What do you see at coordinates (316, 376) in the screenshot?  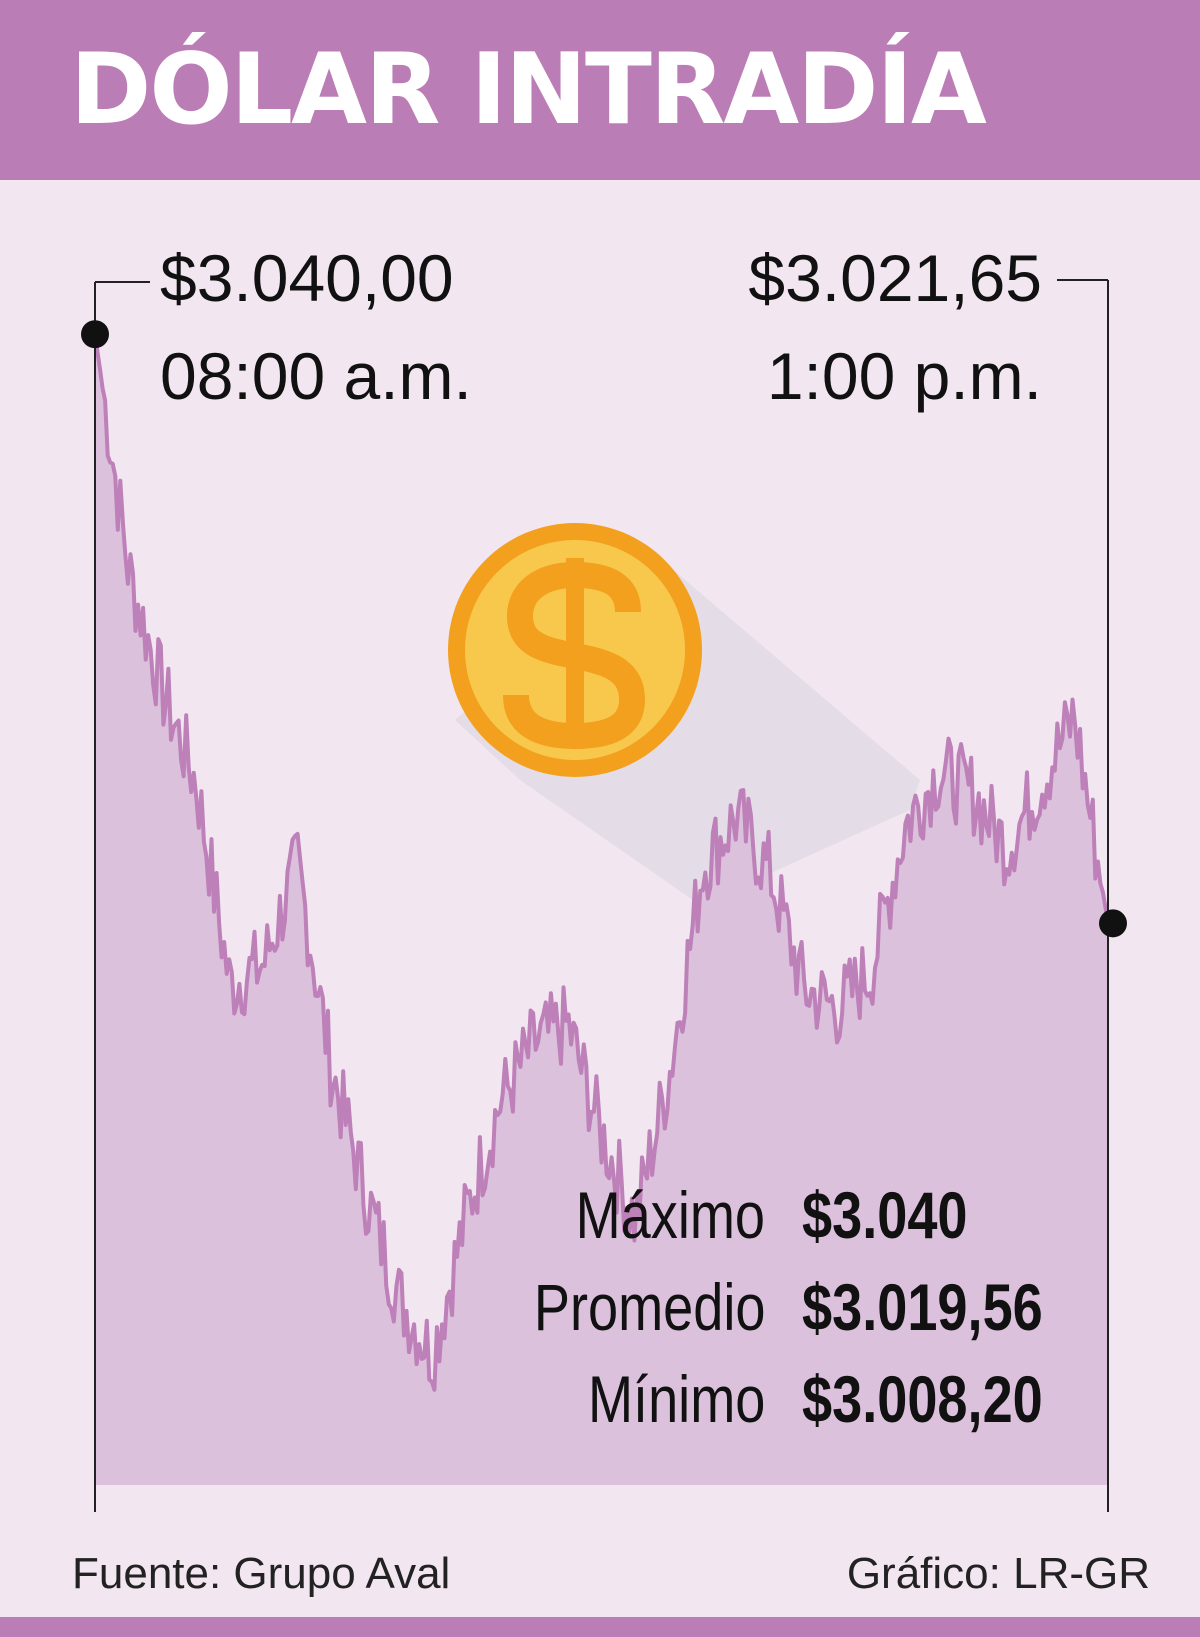 I see `open-time: 08:00 a.m.` at bounding box center [316, 376].